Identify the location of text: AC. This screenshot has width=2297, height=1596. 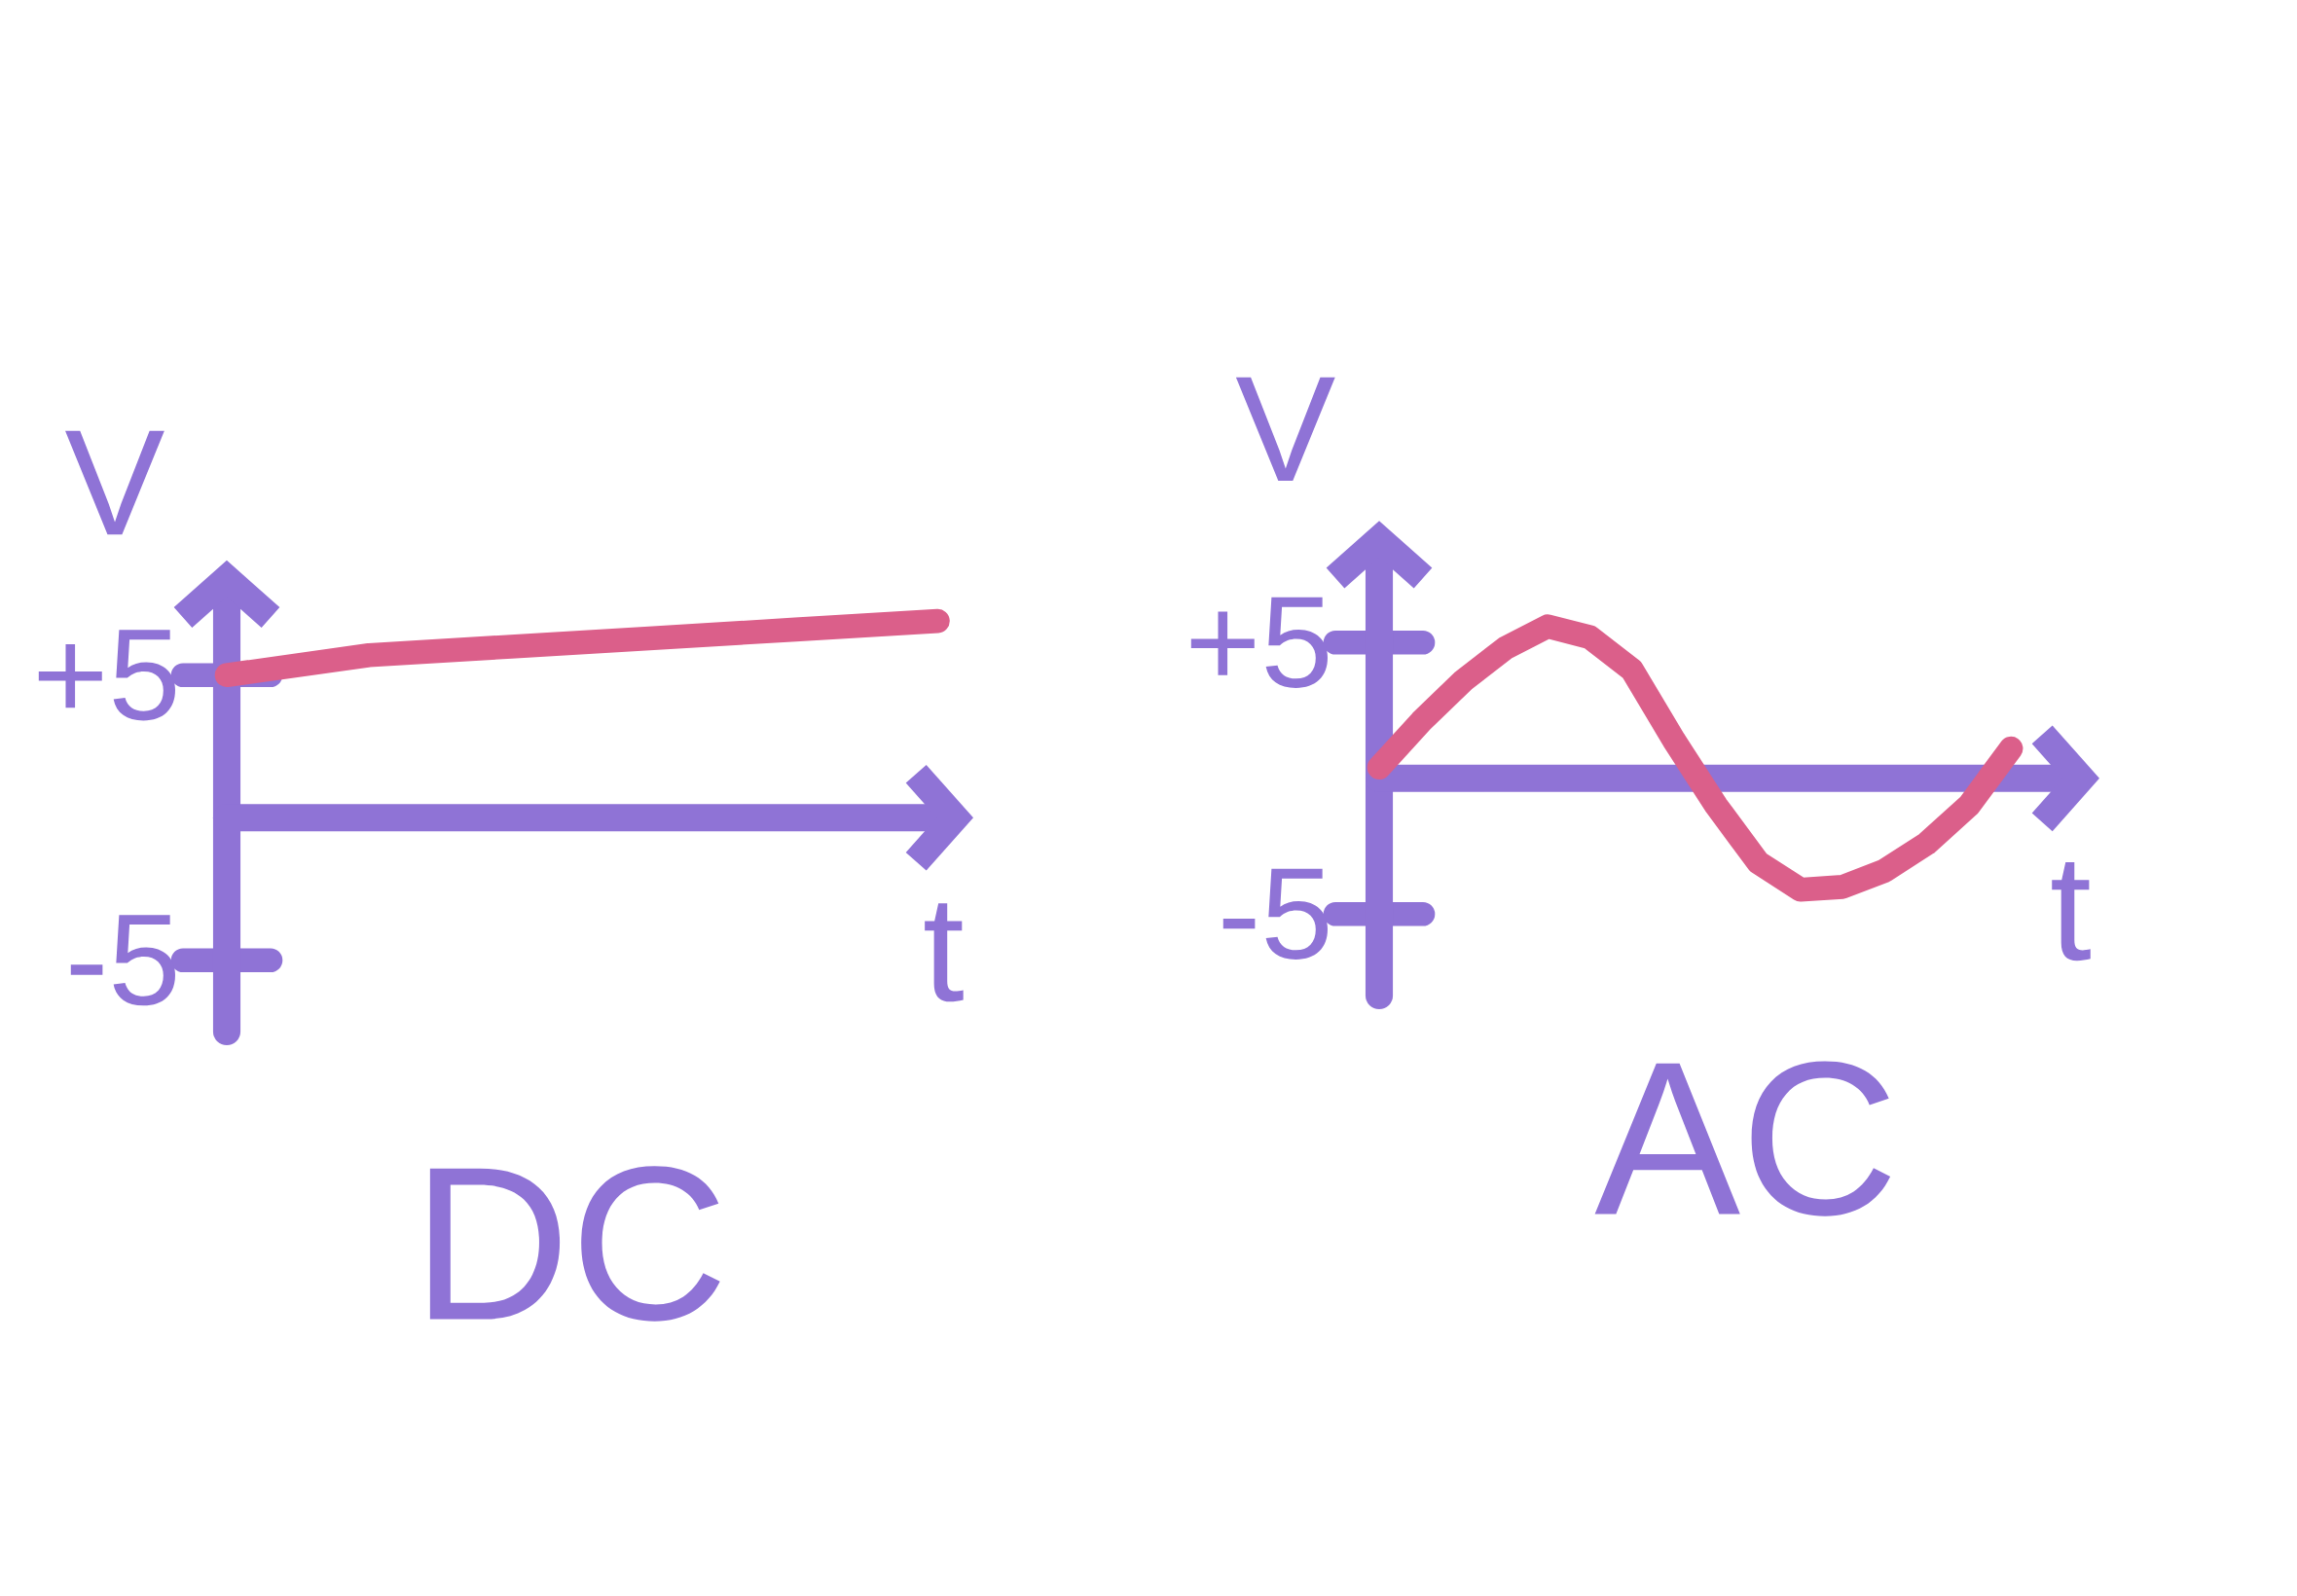
(1742, 1138).